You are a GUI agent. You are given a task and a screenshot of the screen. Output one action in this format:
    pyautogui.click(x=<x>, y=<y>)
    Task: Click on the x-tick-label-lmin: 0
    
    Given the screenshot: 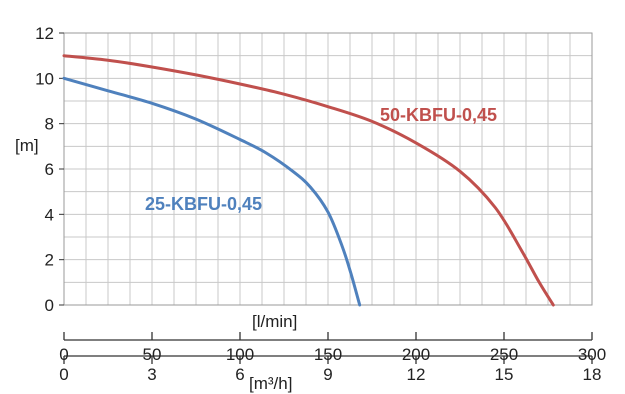 What is the action you would take?
    pyautogui.click(x=63, y=354)
    